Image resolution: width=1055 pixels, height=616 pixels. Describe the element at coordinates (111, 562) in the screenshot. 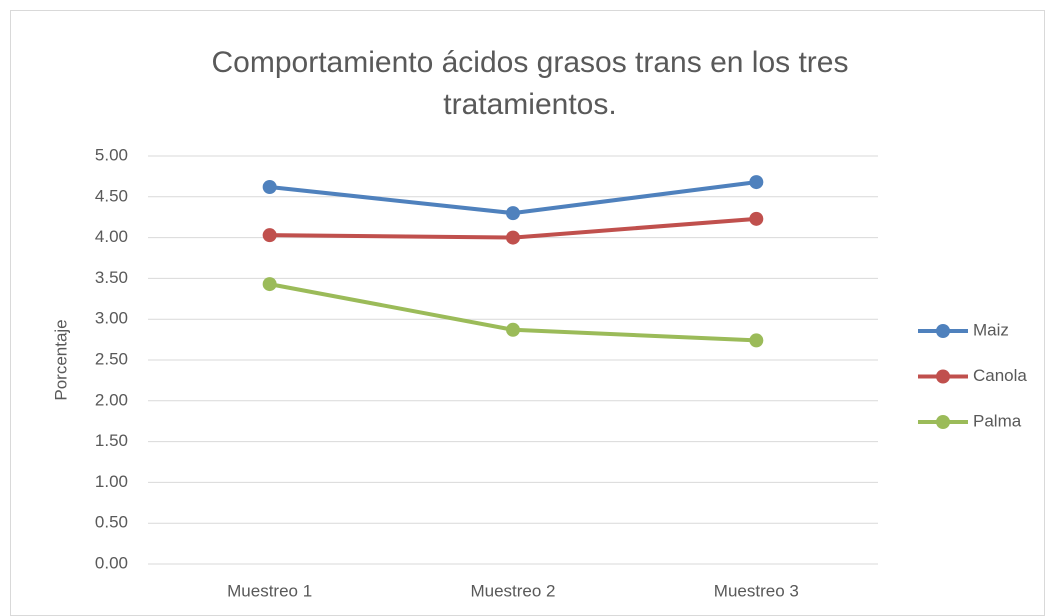

I see `y-tick-label: 0.00` at that location.